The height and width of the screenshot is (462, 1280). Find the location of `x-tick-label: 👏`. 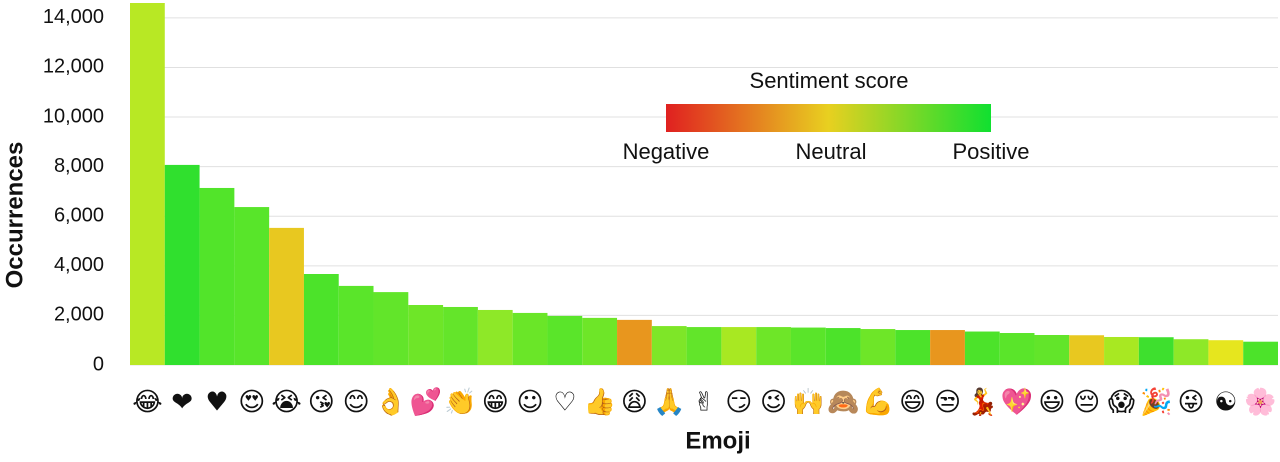

x-tick-label: 👏 is located at coordinates (460, 402).